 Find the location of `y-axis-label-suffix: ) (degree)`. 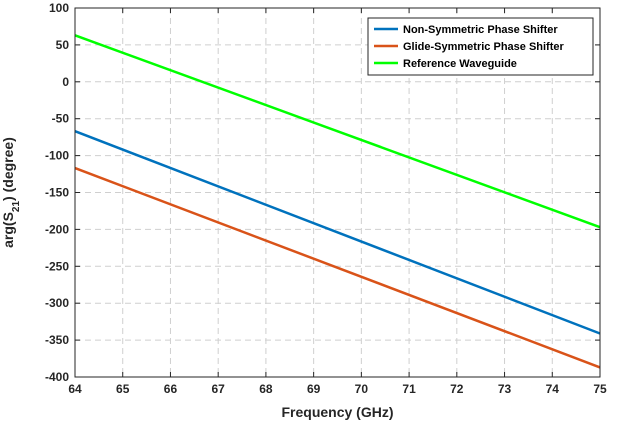

y-axis-label-suffix: ) (degree) is located at coordinates (8, 169).